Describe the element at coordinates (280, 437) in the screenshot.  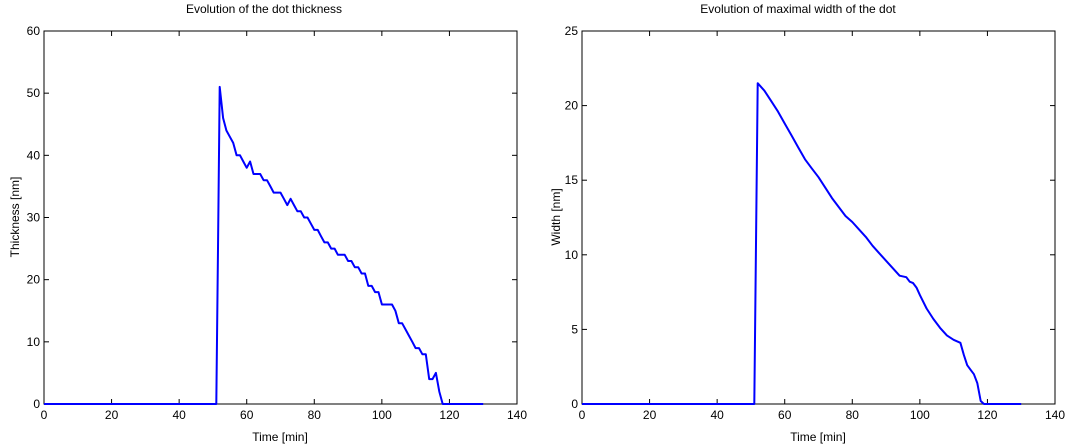
I see `thickness-x-axis-label: Time [min]` at that location.